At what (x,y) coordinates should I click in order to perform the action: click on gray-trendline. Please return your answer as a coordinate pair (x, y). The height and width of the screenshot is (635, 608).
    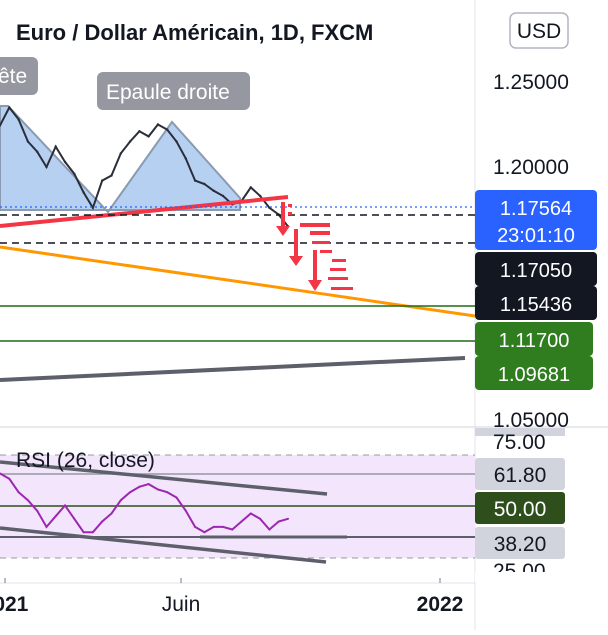
    Looking at the image, I should click on (233, 369).